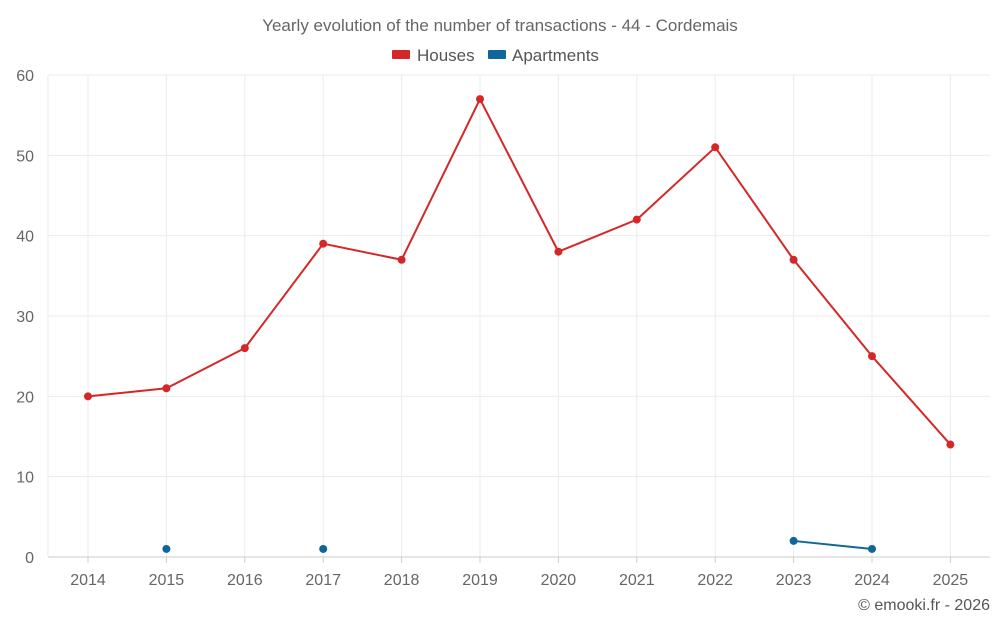  Describe the element at coordinates (637, 580) in the screenshot. I see `x-tick-label: 2021` at that location.